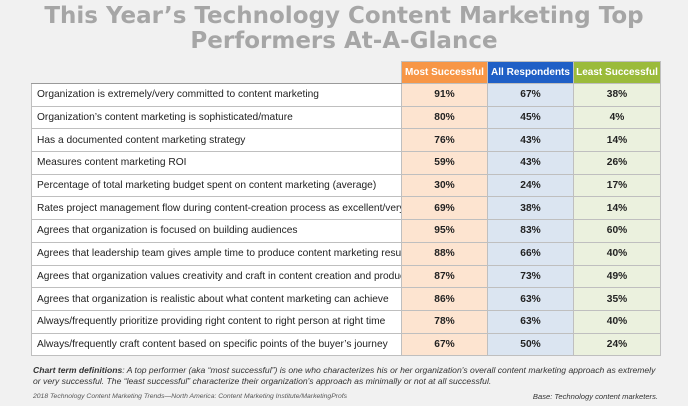 The width and height of the screenshot is (688, 406). I want to click on table-row: Measures content marketing ROI 59% 43% 26%, so click(346, 163).